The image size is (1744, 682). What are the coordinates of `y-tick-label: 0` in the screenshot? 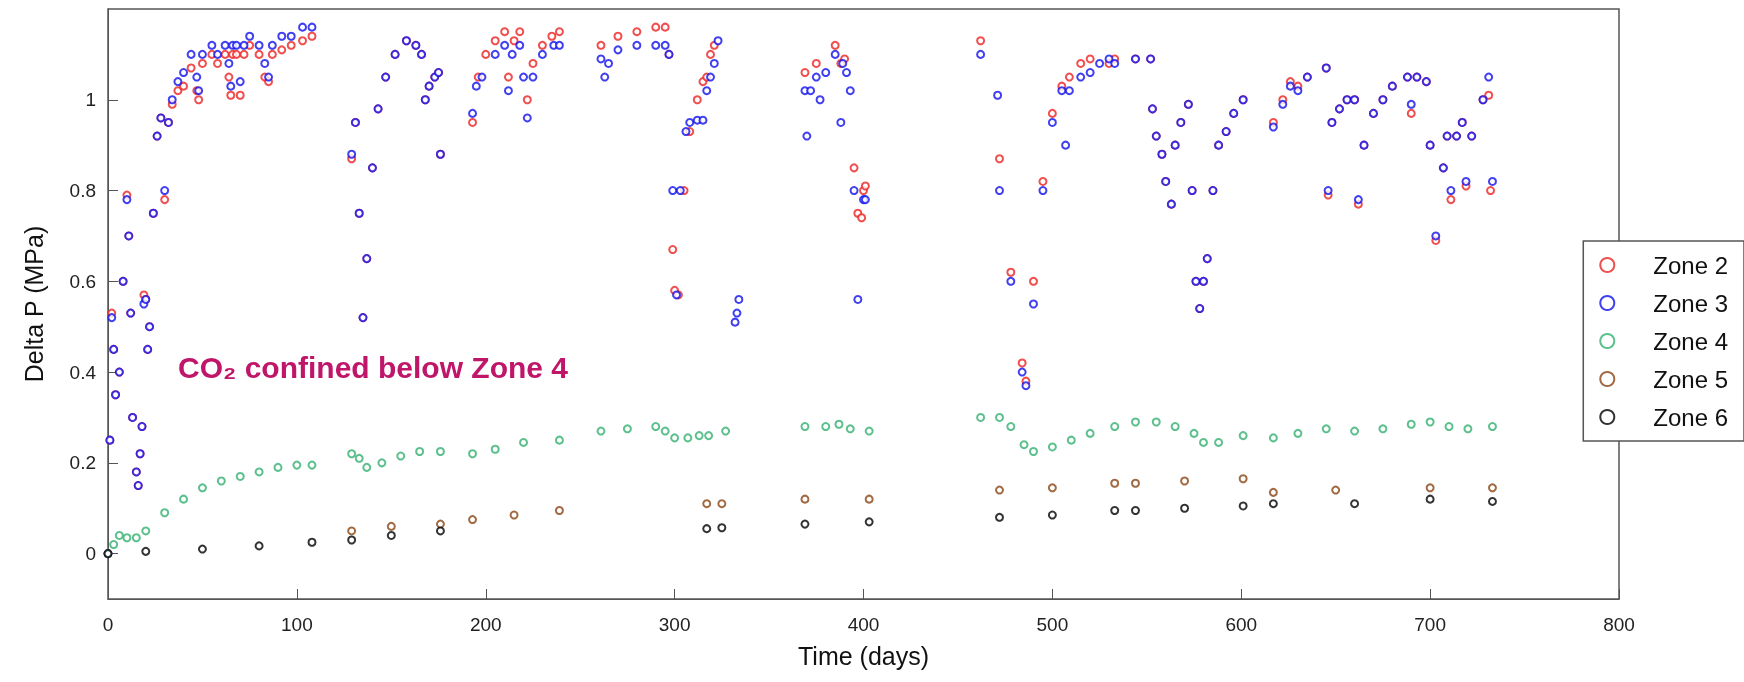 It's located at (90, 554).